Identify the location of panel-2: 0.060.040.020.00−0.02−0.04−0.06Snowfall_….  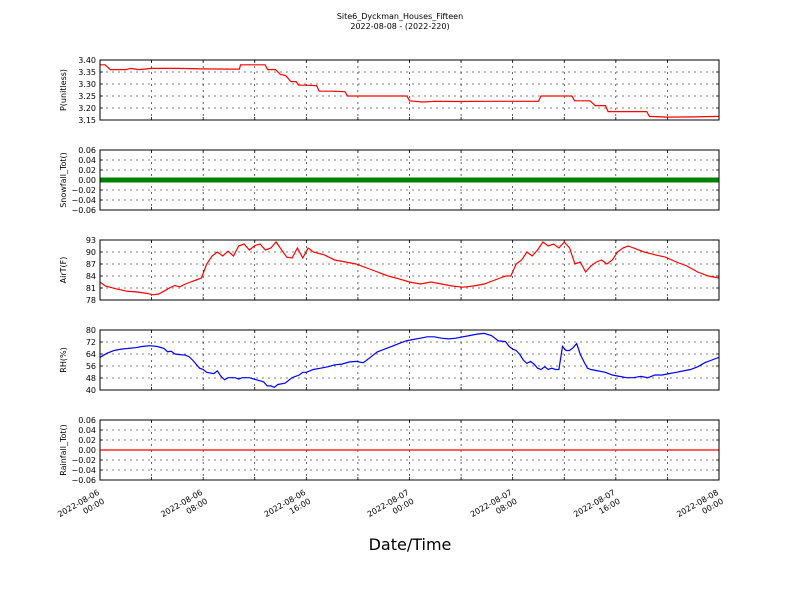
(389, 180).